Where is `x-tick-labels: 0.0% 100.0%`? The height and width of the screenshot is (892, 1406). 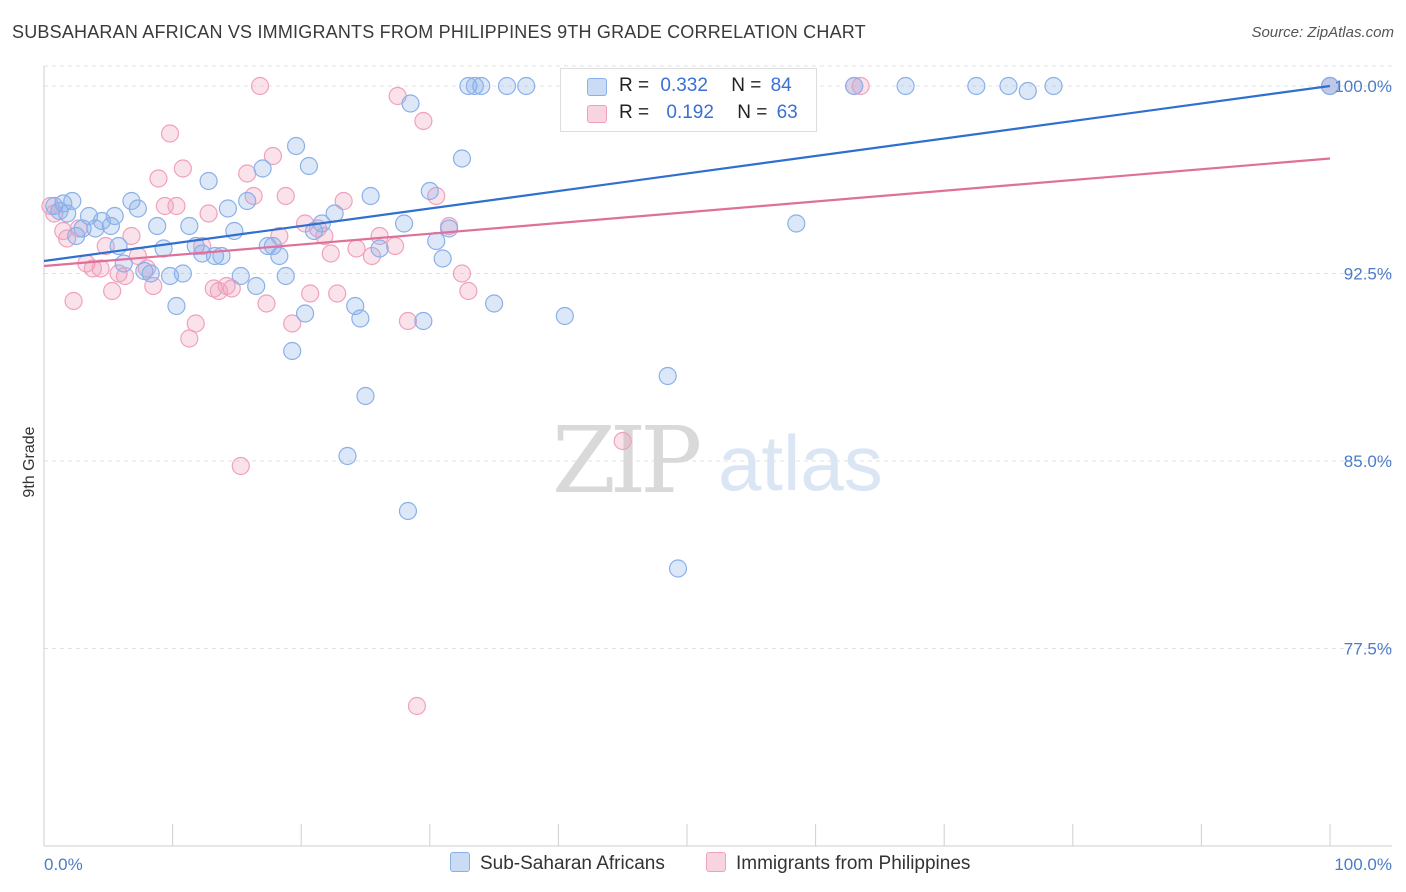 x-tick-labels: 0.0% 100.0% is located at coordinates (718, 864).